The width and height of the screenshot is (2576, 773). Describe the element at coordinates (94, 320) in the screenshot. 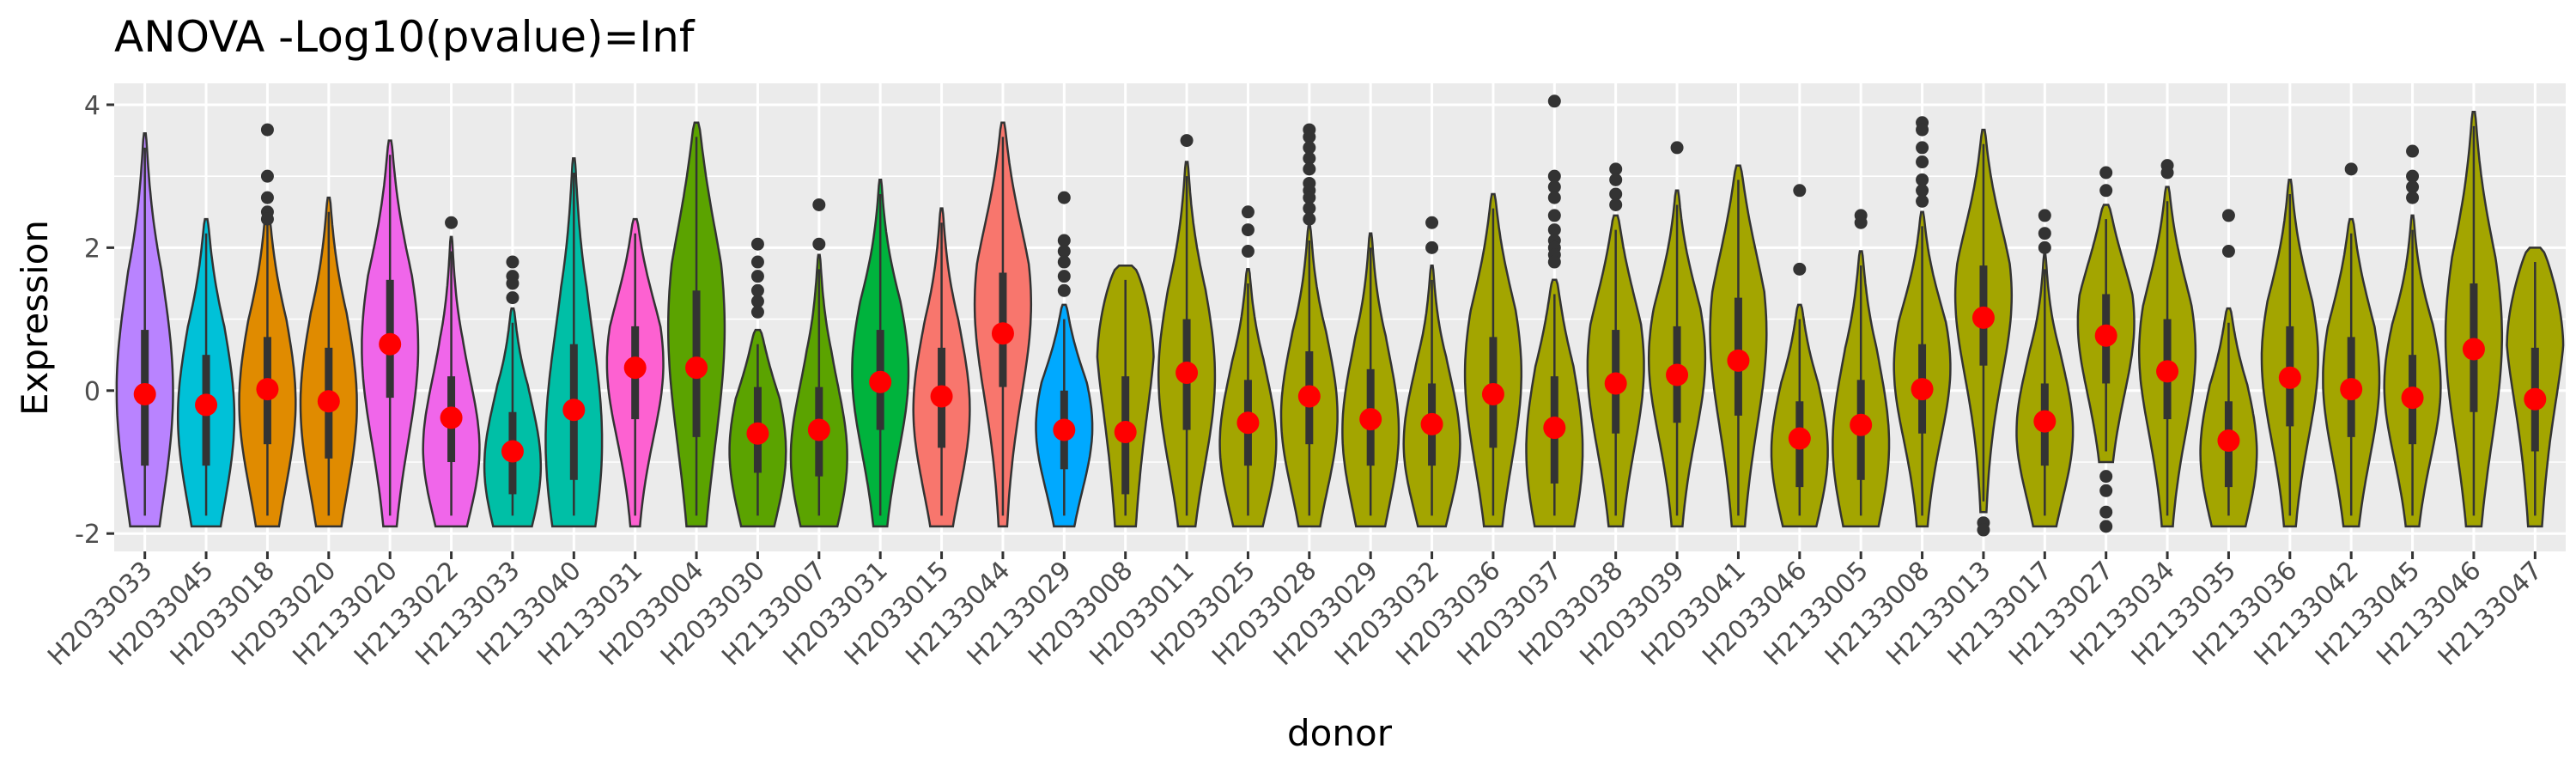

I see `y-axis: -2 0 2 4` at that location.